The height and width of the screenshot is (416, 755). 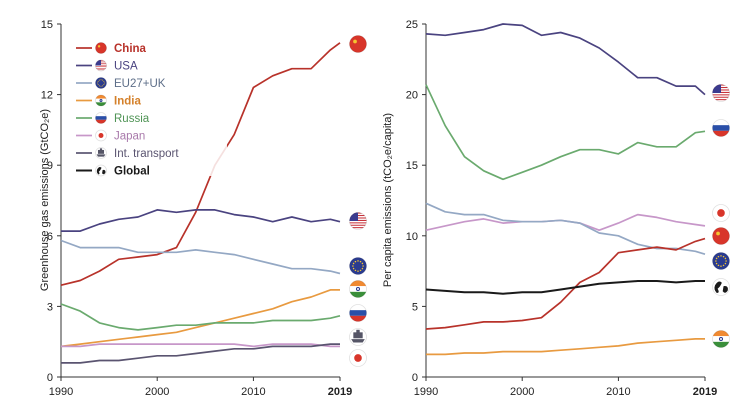 I want to click on legend-item-usa: USA, so click(x=107, y=66).